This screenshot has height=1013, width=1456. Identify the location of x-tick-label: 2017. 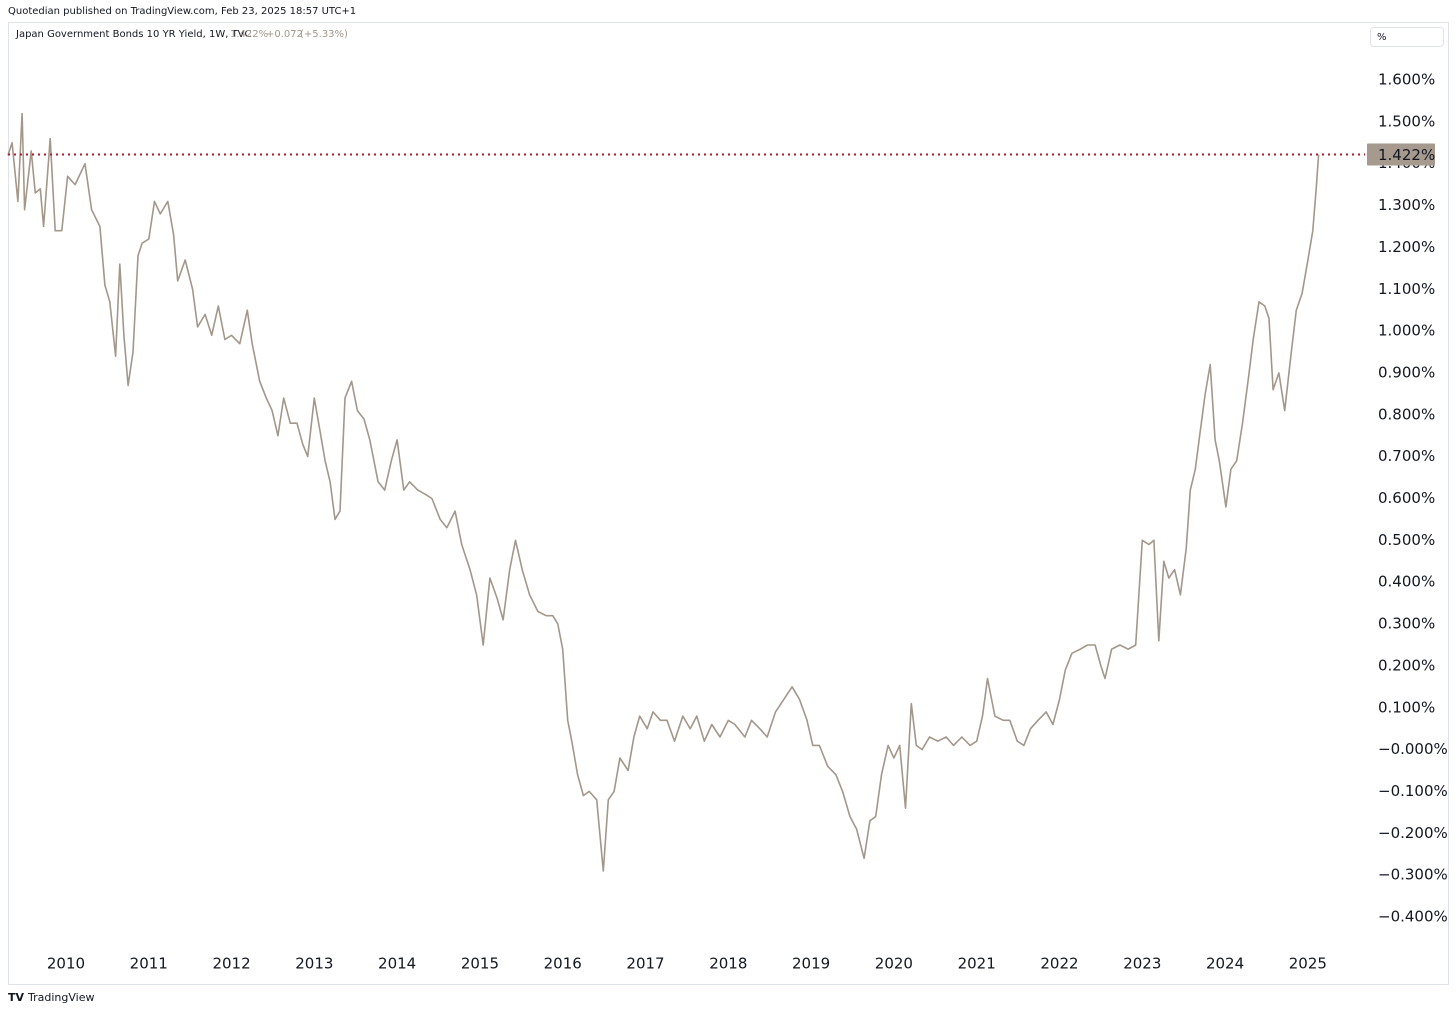
(645, 964).